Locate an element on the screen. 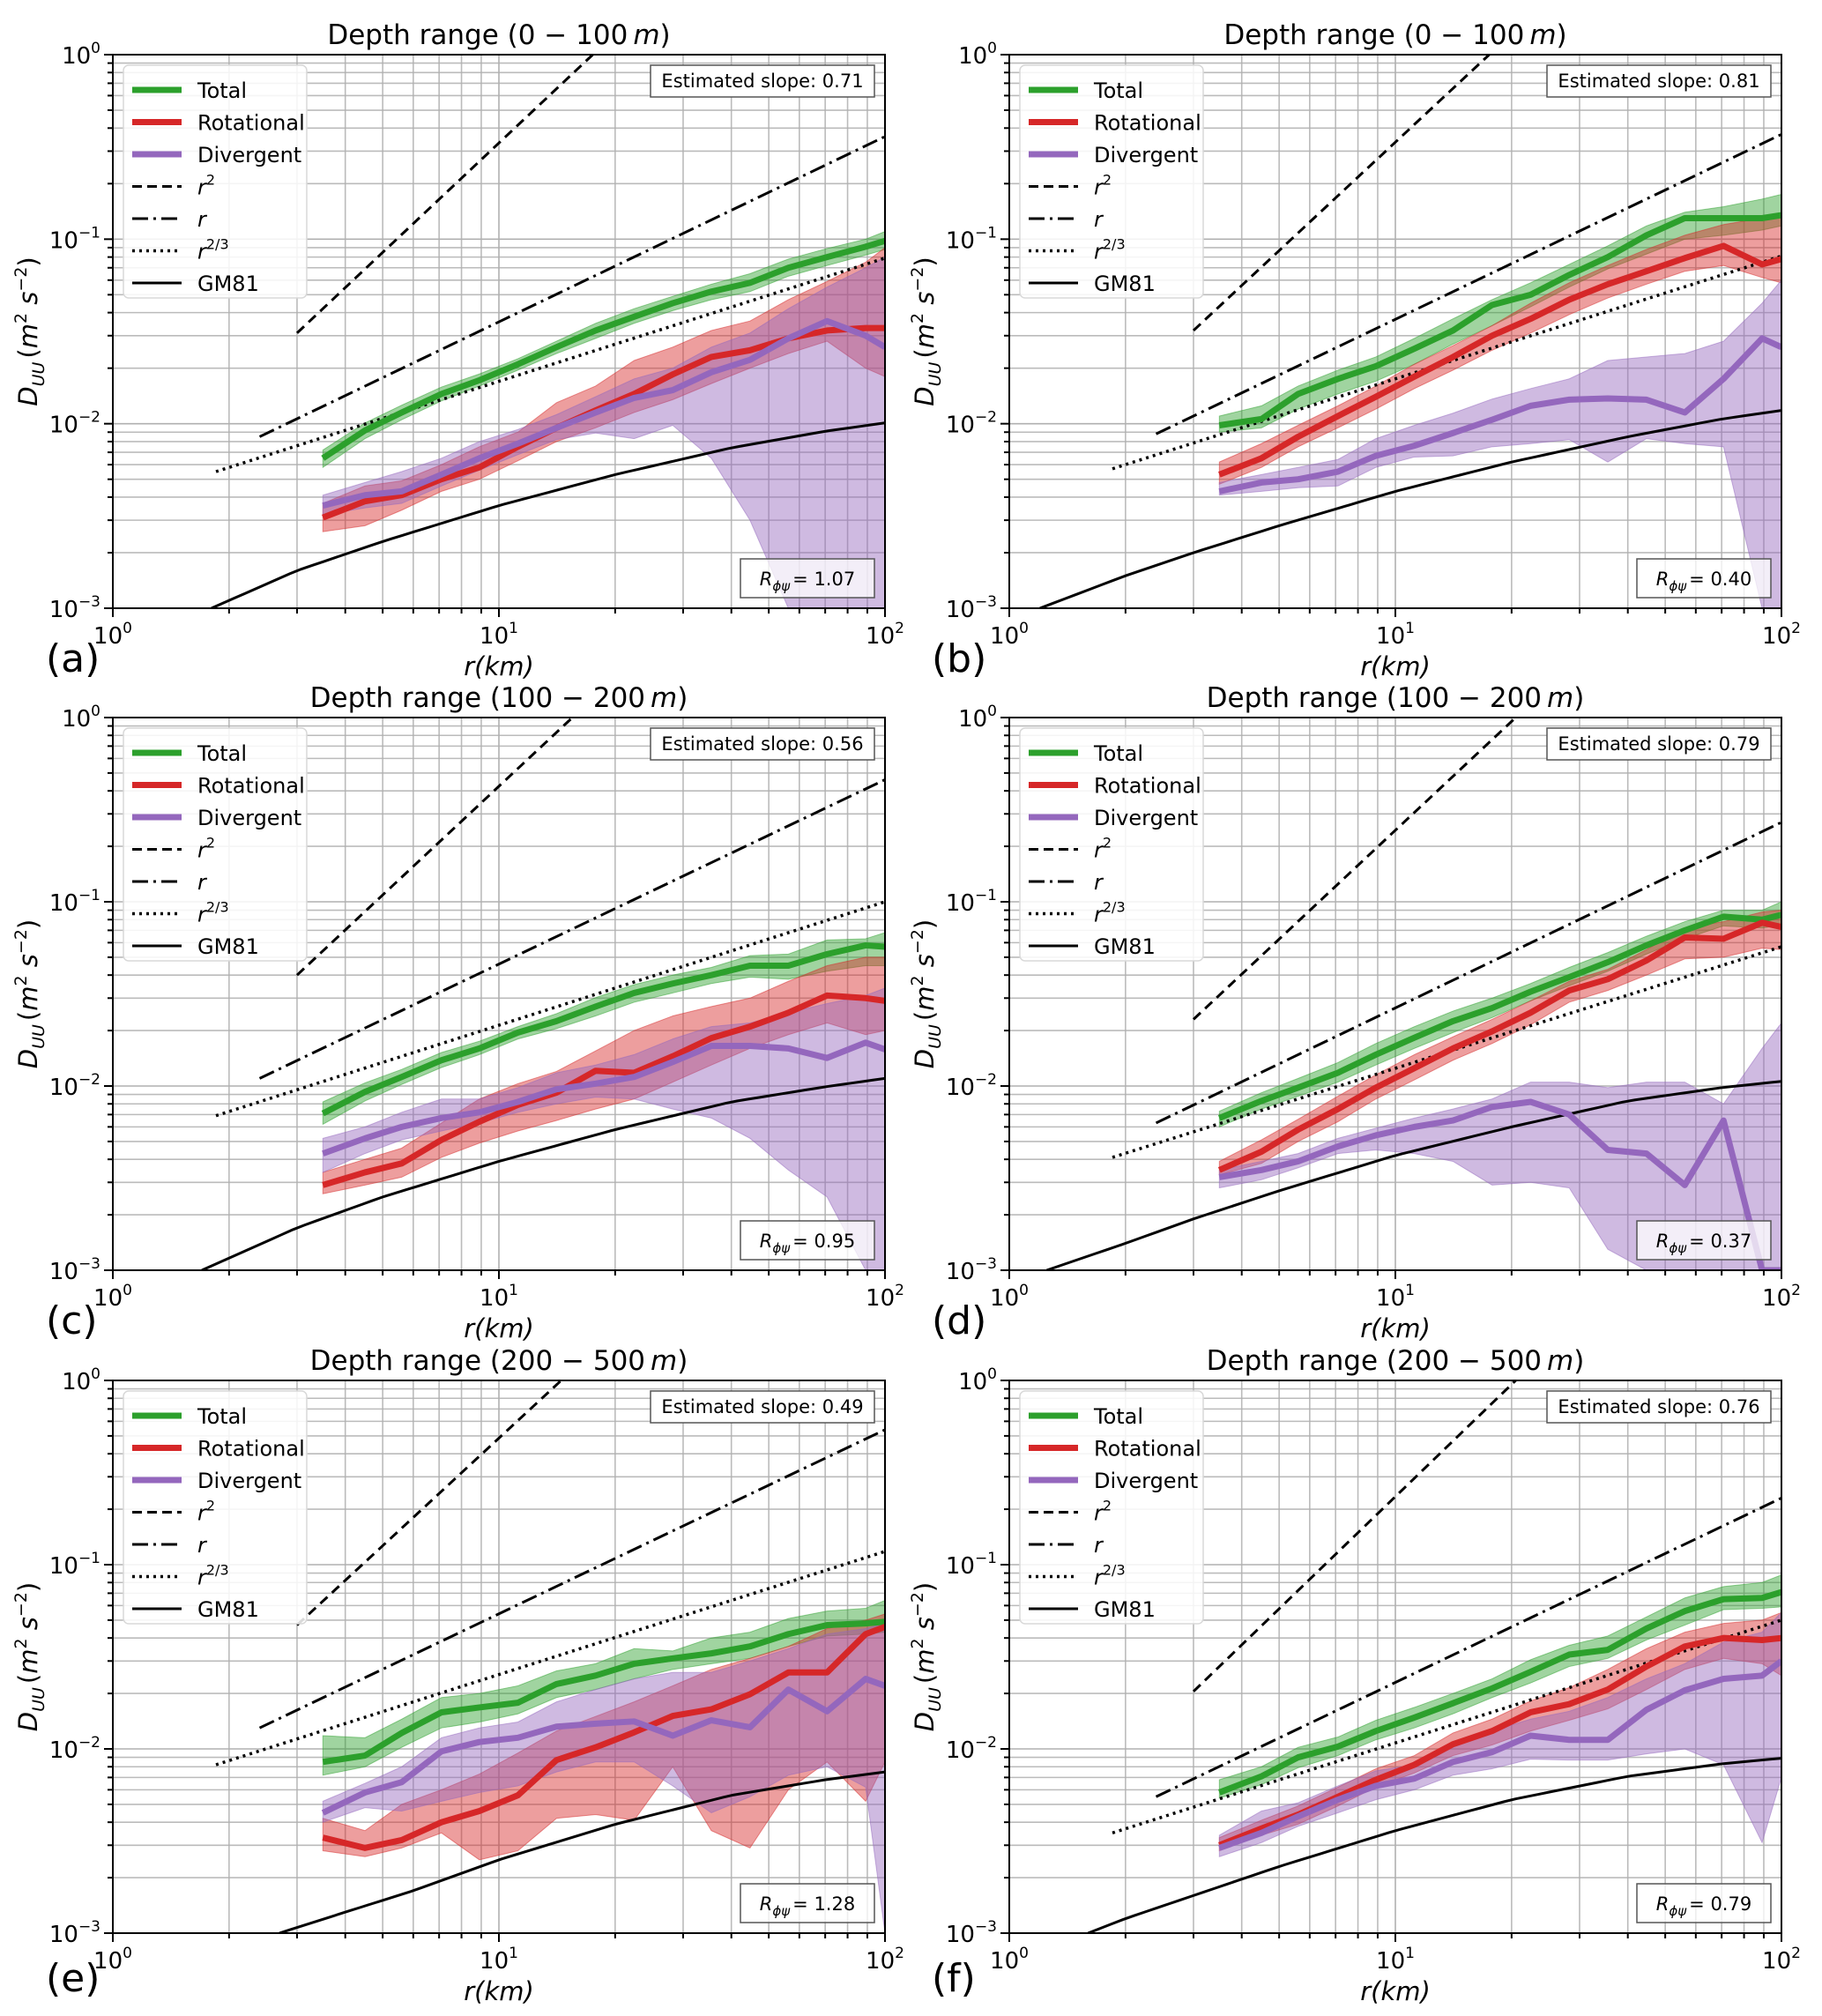 Image resolution: width=1822 pixels, height=2016 pixels. ratio-text: Rϕψ = 1.07 is located at coordinates (807, 582).